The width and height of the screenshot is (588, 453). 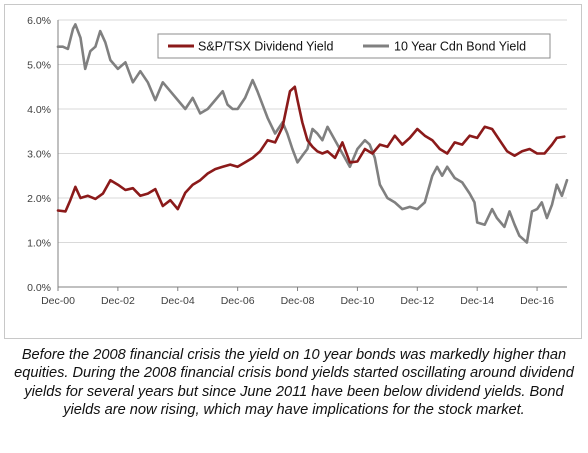 I want to click on x-tick-label: Dec-16, so click(x=537, y=301).